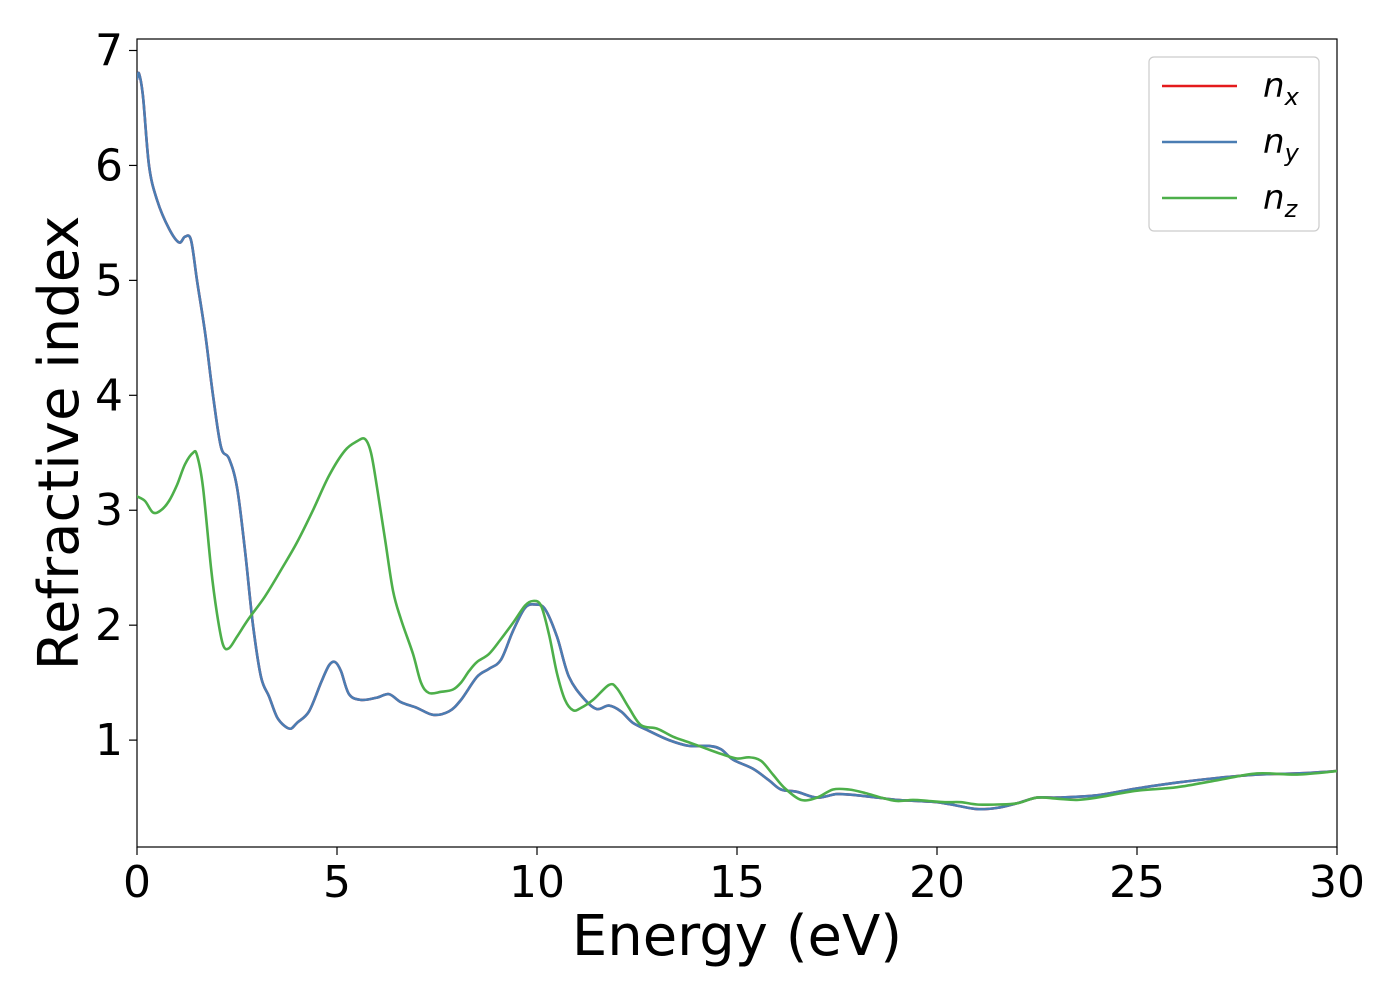  Describe the element at coordinates (109, 510) in the screenshot. I see `y-tick-label: 3` at that location.